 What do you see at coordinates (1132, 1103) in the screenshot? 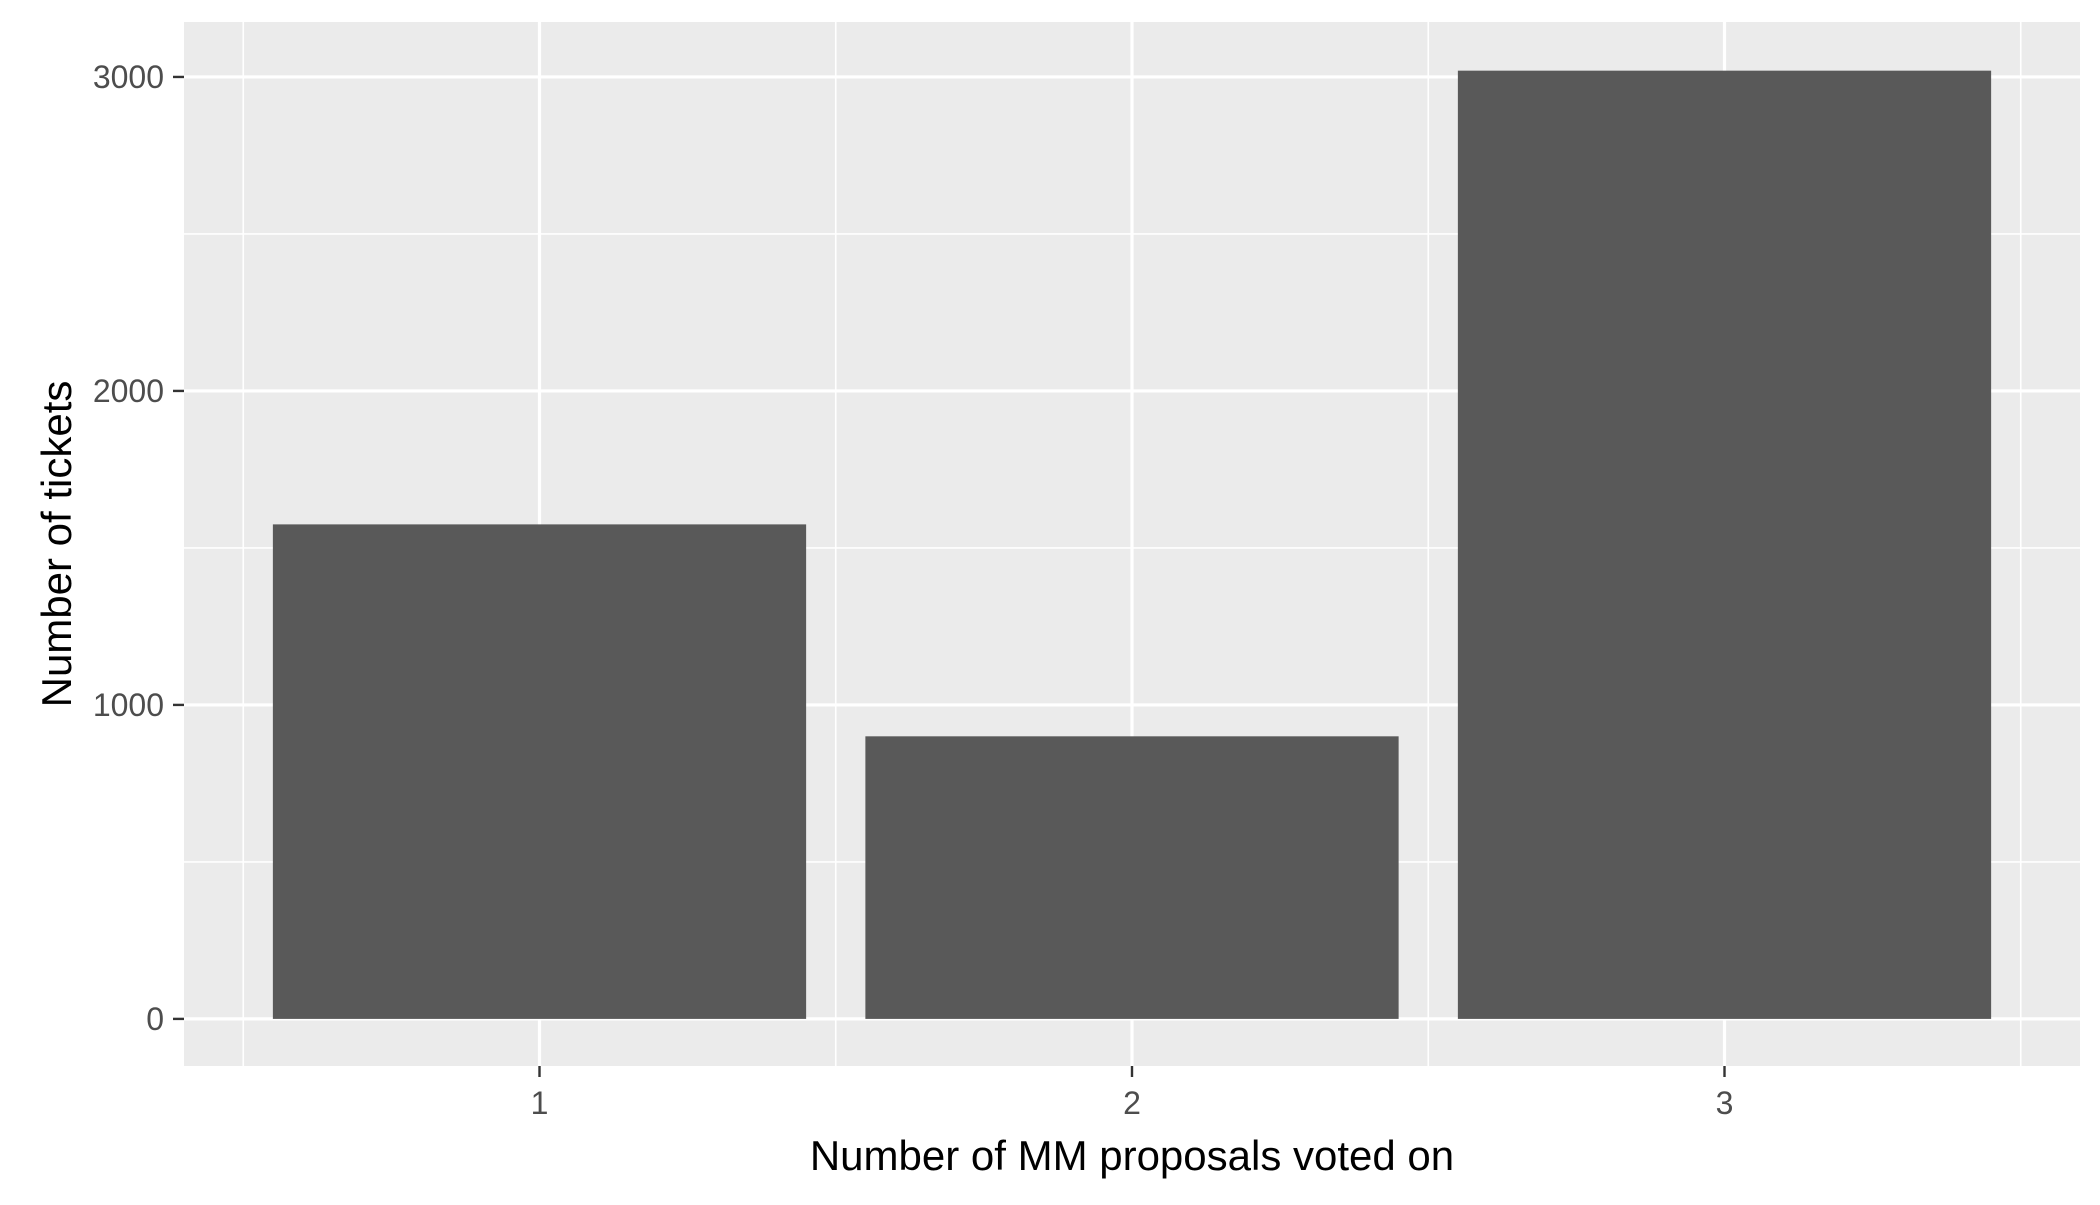
I see `x-tick-label: 2` at bounding box center [1132, 1103].